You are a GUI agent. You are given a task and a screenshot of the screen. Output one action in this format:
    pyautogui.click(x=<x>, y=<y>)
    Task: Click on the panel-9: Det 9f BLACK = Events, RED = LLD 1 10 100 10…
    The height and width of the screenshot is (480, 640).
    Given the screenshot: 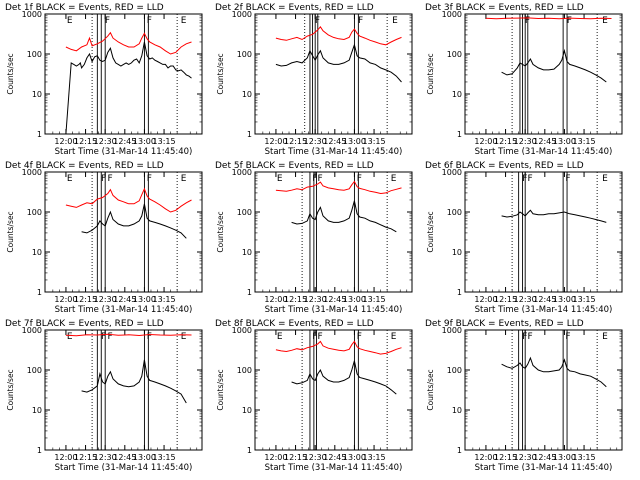 What is the action you would take?
    pyautogui.click(x=524, y=396)
    